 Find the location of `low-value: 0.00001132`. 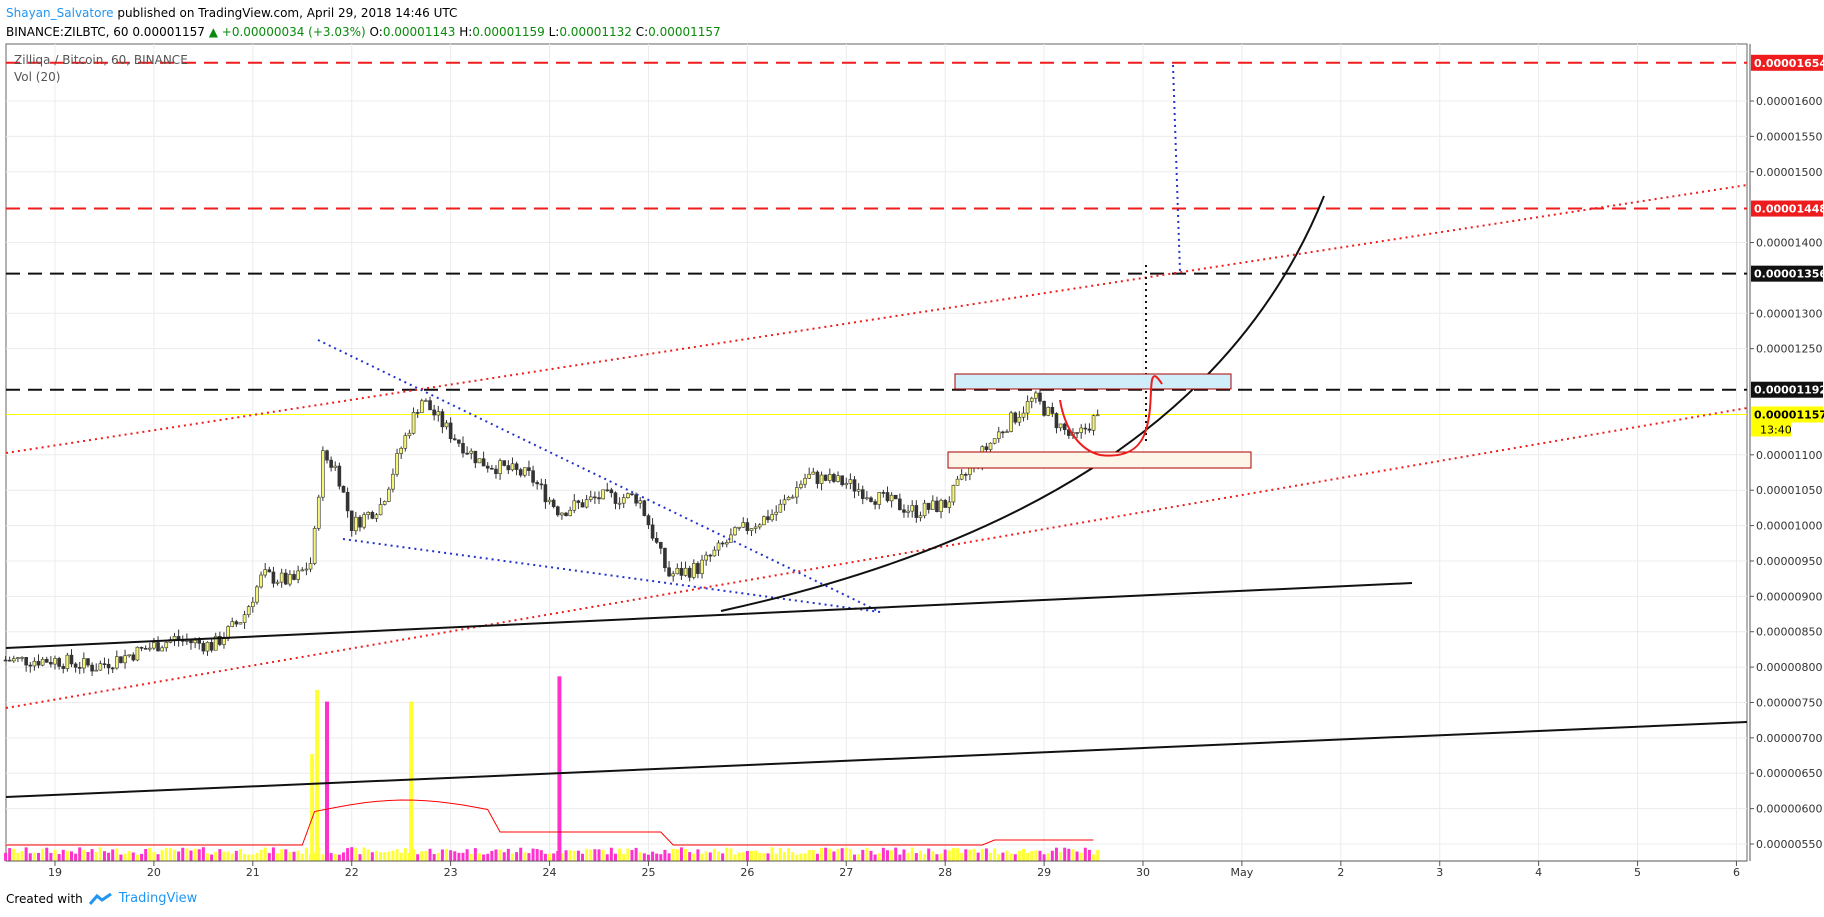

low-value: 0.00001132 is located at coordinates (595, 32).